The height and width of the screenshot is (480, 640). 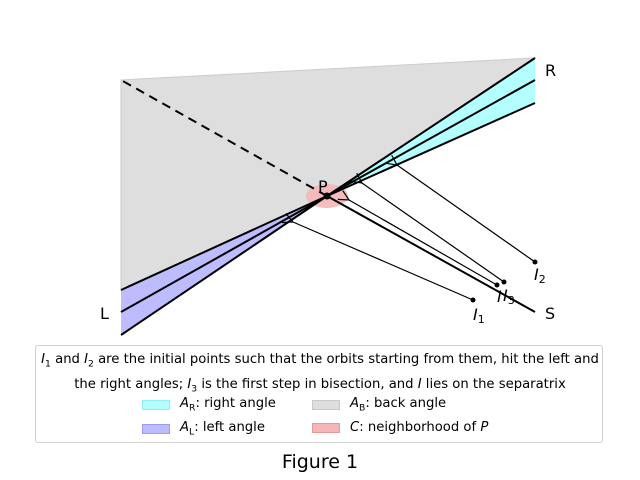 I want to click on legend-swatch-neighborhood, so click(x=326, y=427).